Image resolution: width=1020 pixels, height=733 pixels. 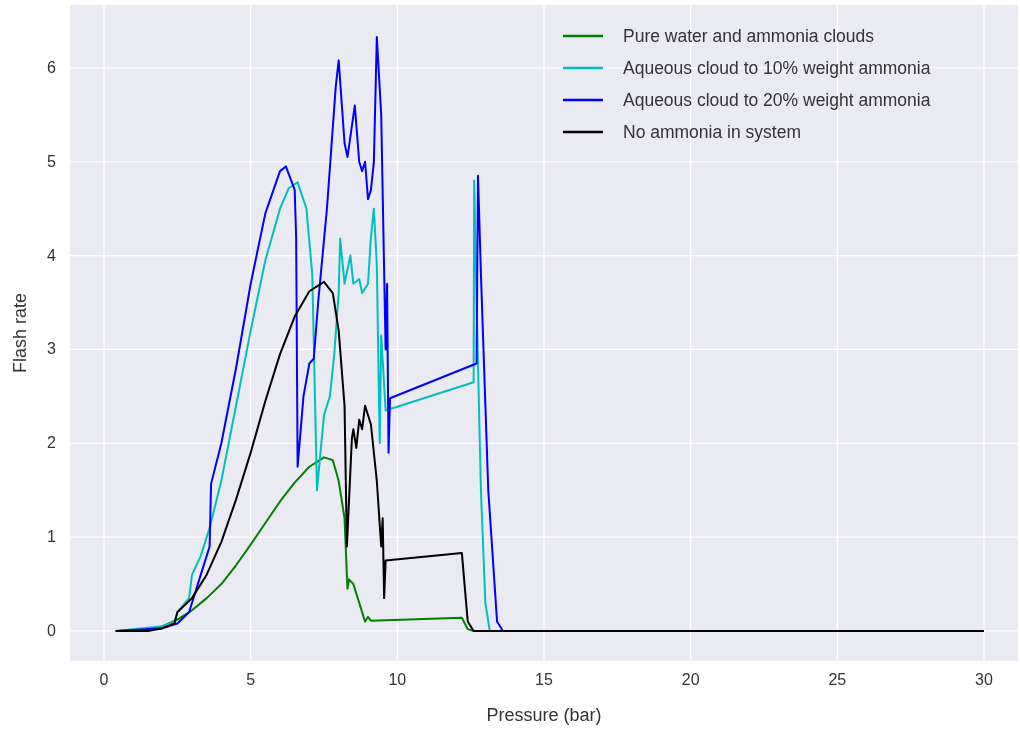 I want to click on x-tick-label: 10, so click(x=397, y=679).